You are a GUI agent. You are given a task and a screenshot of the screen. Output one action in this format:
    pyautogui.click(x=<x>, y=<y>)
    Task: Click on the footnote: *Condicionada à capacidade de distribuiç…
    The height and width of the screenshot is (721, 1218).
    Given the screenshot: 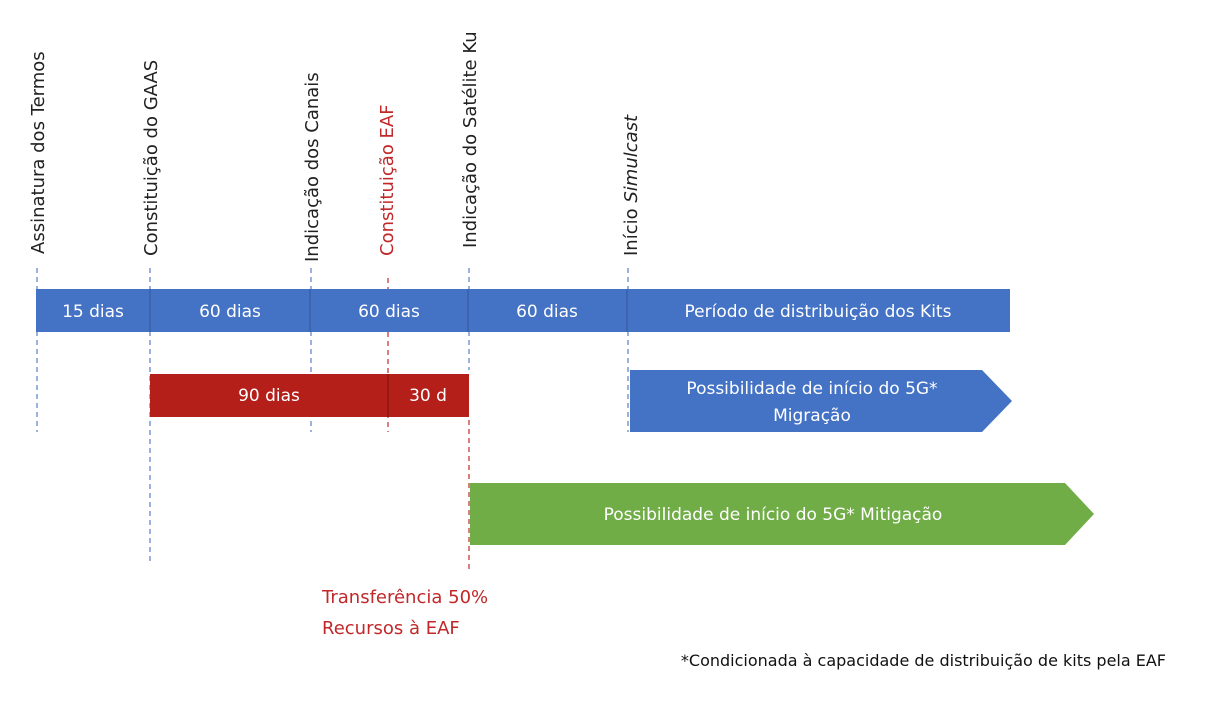 What is the action you would take?
    pyautogui.click(x=923, y=660)
    